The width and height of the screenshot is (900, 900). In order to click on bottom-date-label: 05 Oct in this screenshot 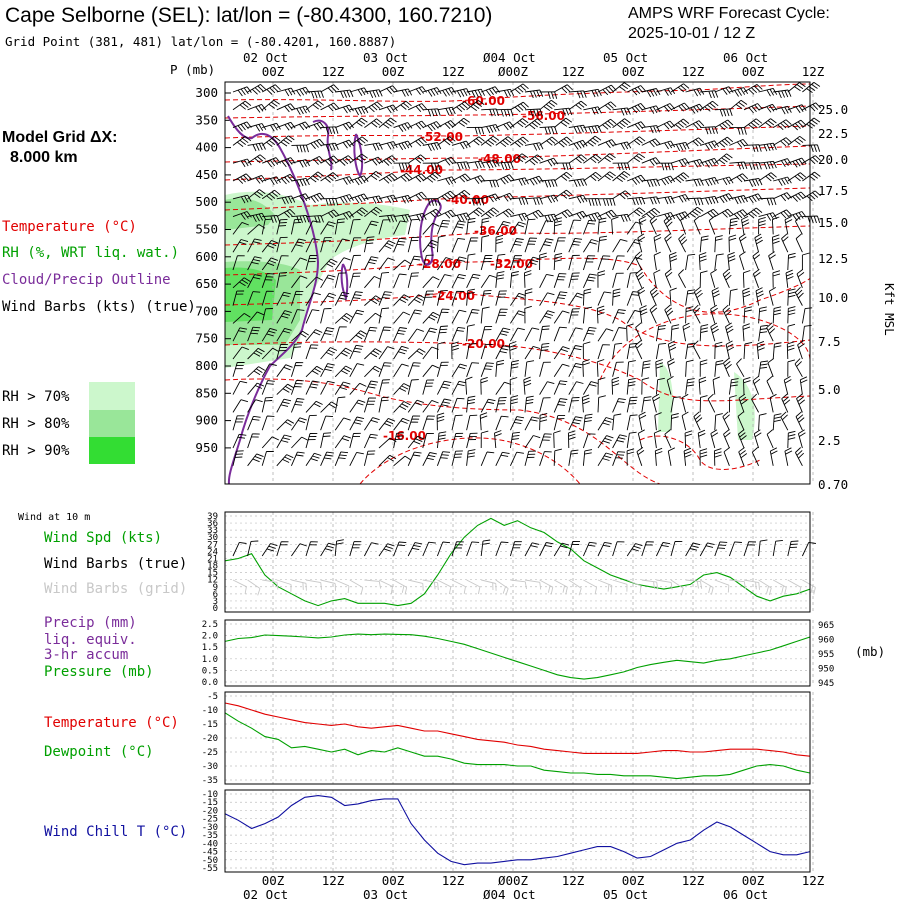, I will do `click(625, 893)`.